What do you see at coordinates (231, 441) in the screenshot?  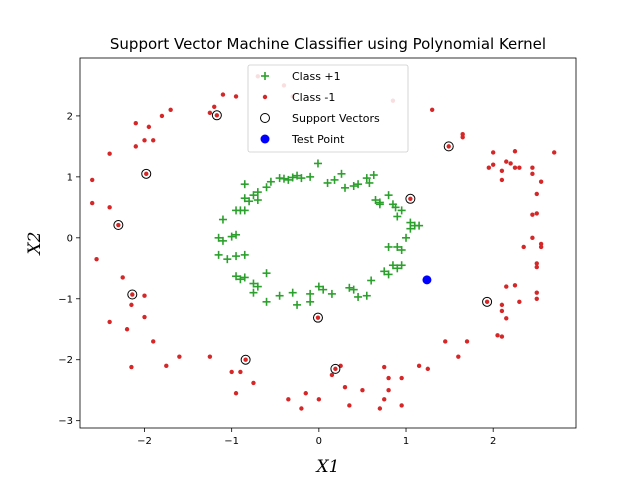 I see `x-tick-label: −1` at bounding box center [231, 441].